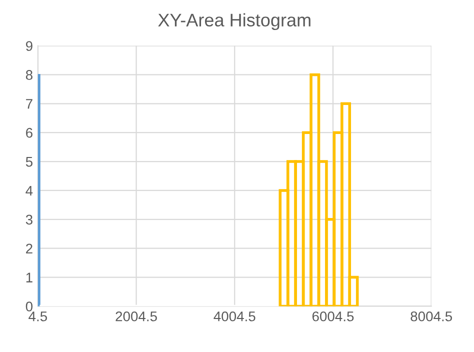  What do you see at coordinates (29, 162) in the screenshot?
I see `y-tick-label: 5` at bounding box center [29, 162].